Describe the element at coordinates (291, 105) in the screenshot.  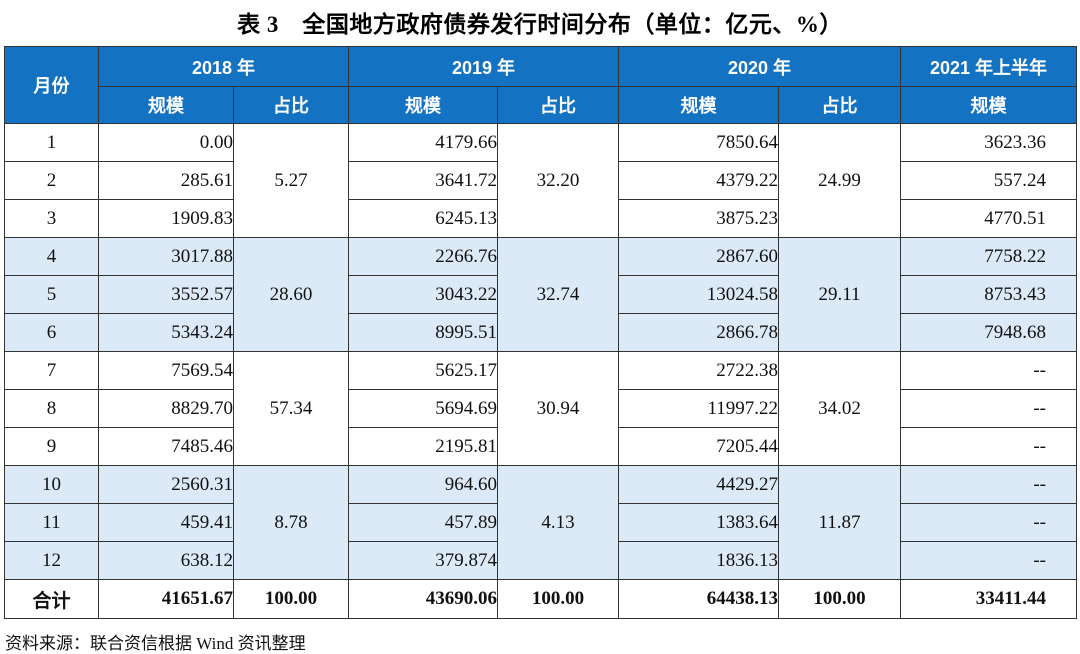
I see `header-share-2018: 占比` at that location.